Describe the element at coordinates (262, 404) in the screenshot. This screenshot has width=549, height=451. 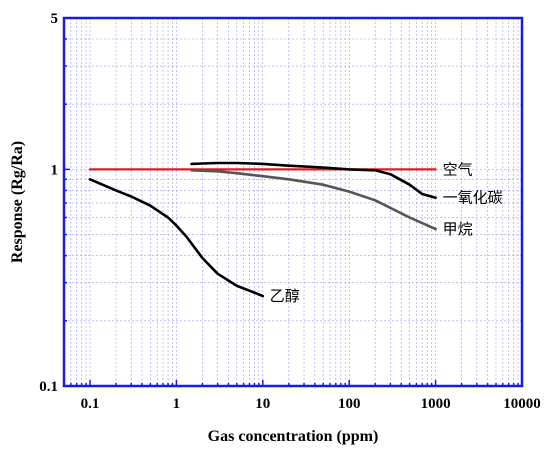
I see `x-tick-label: 10` at that location.